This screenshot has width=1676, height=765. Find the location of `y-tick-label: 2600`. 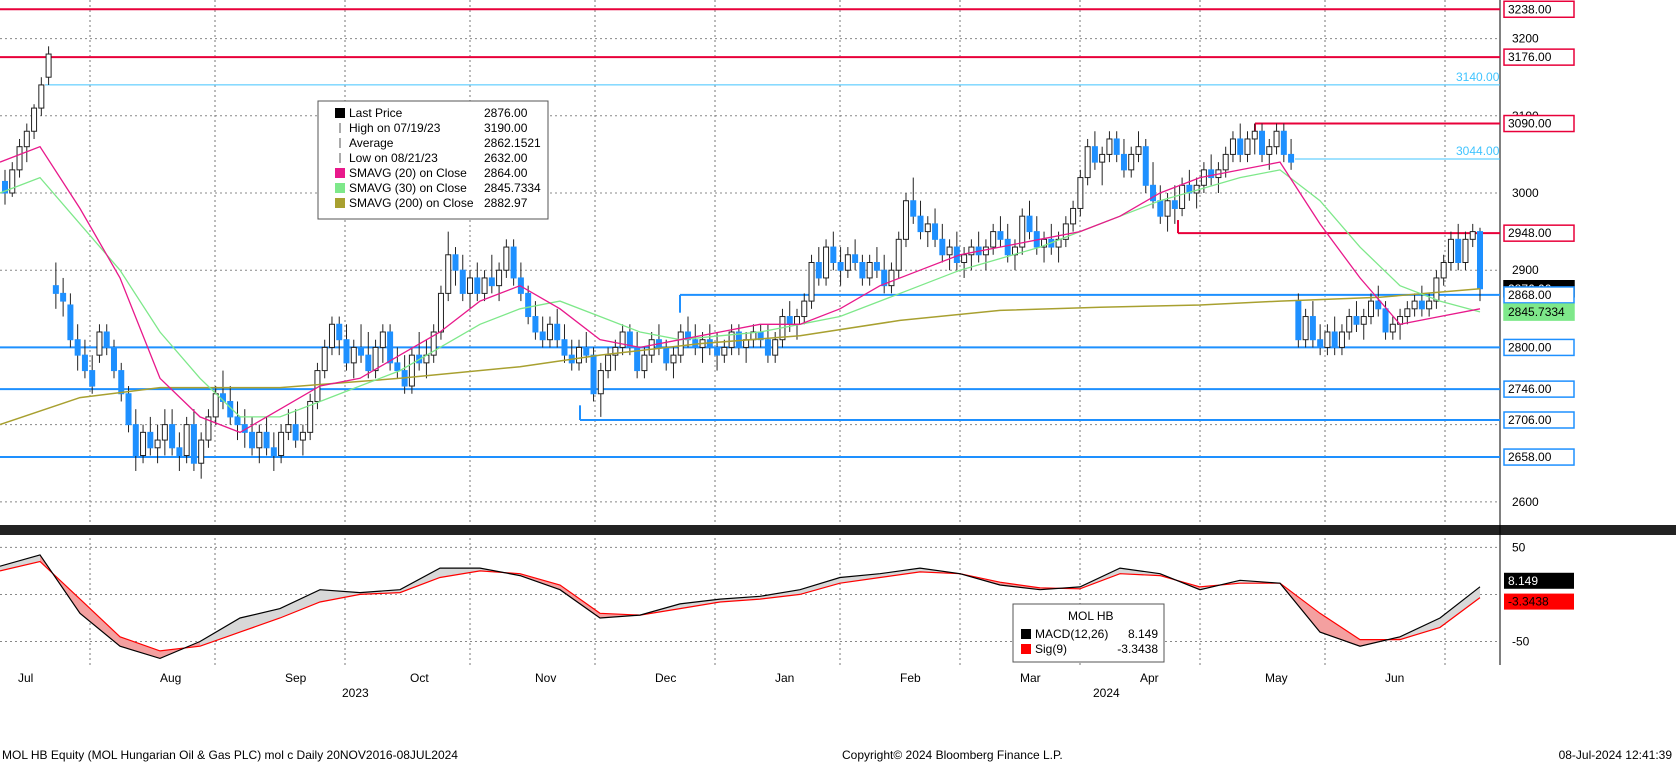

y-tick-label: 2600 is located at coordinates (1525, 502).